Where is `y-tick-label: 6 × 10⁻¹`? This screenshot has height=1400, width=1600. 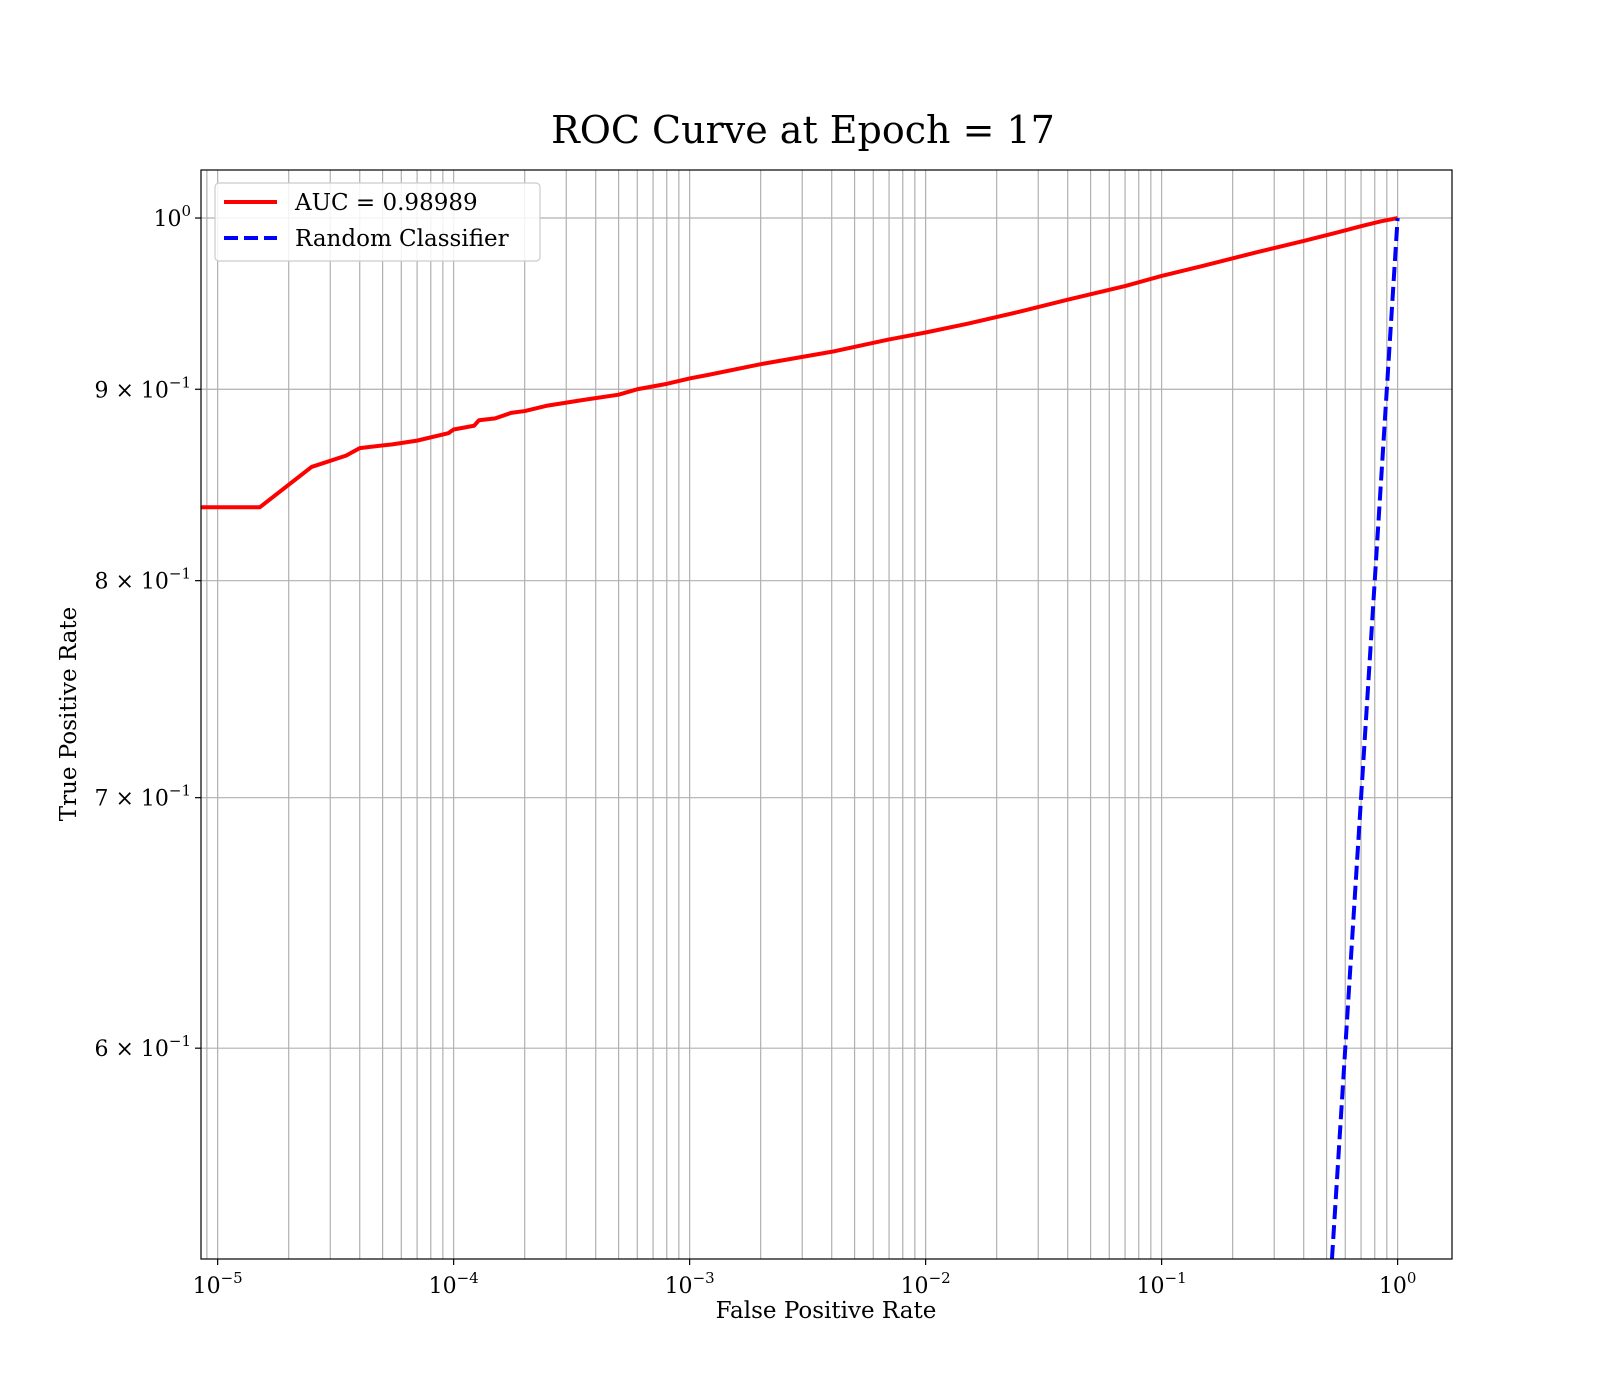
y-tick-label: 6 × 10⁻¹ is located at coordinates (142, 1047).